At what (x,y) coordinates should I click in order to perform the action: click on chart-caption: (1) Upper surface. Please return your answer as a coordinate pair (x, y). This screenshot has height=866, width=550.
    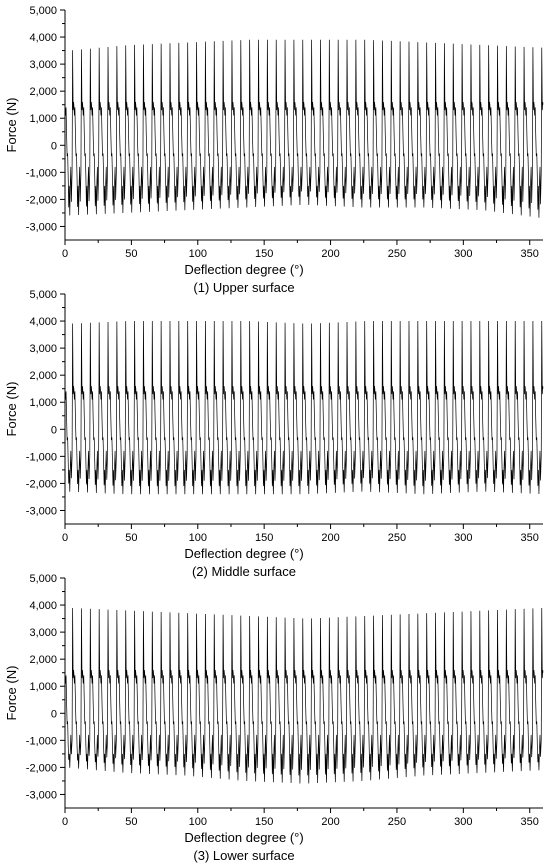
    Looking at the image, I should click on (243, 287).